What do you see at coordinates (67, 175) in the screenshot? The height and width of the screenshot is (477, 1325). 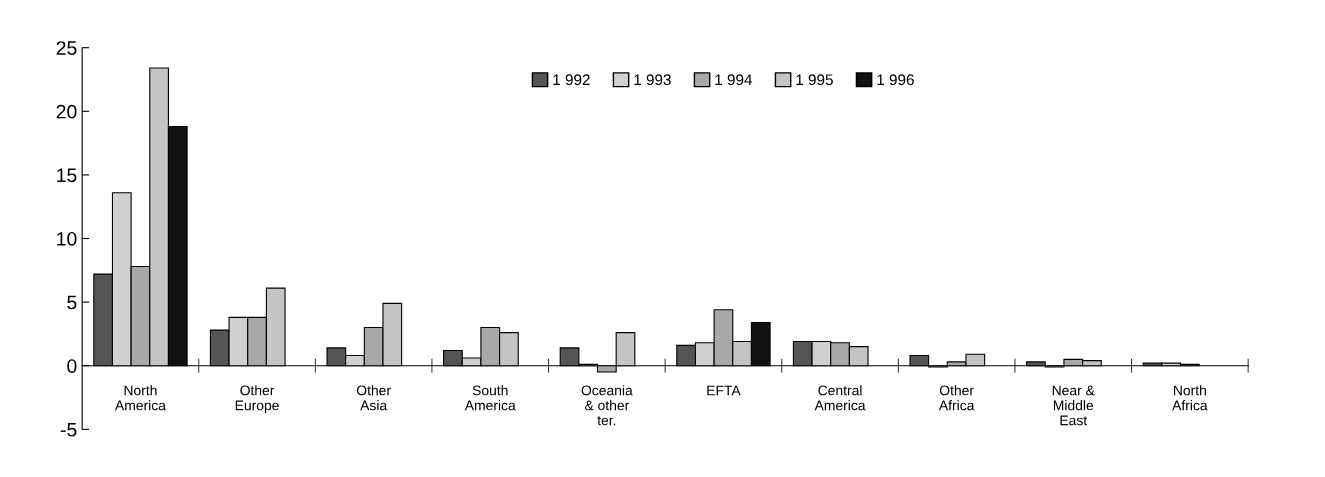 I see `y-tick-label: 15` at bounding box center [67, 175].